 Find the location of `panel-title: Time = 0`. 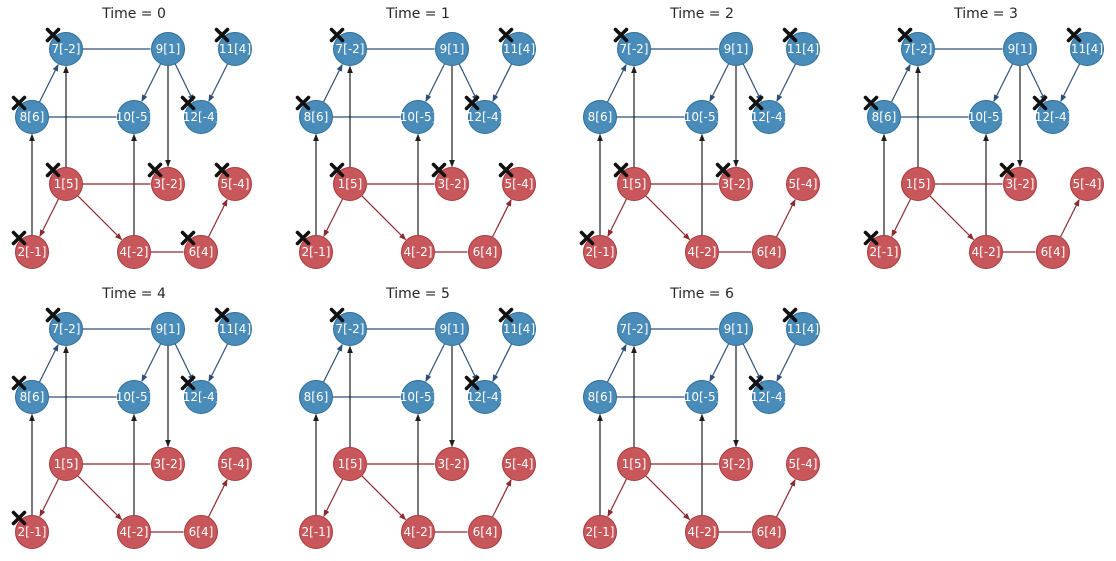

panel-title: Time = 0 is located at coordinates (133, 14).